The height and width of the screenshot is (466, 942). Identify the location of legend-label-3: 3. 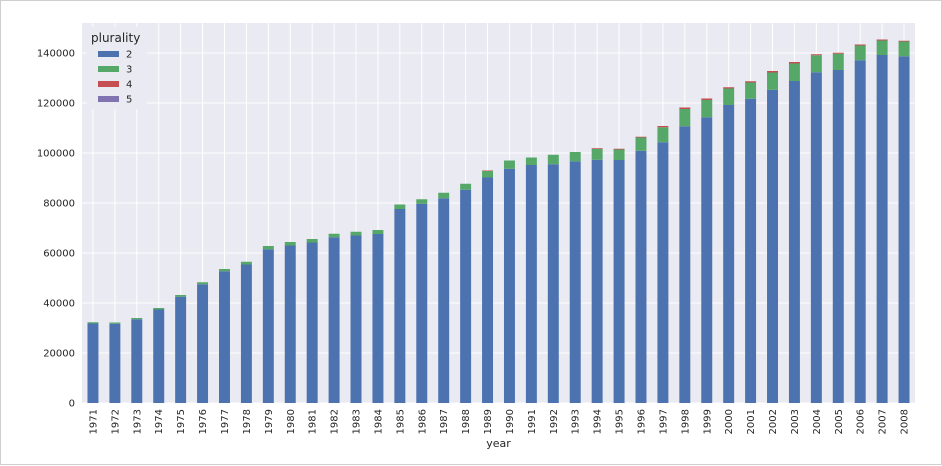
(129, 70).